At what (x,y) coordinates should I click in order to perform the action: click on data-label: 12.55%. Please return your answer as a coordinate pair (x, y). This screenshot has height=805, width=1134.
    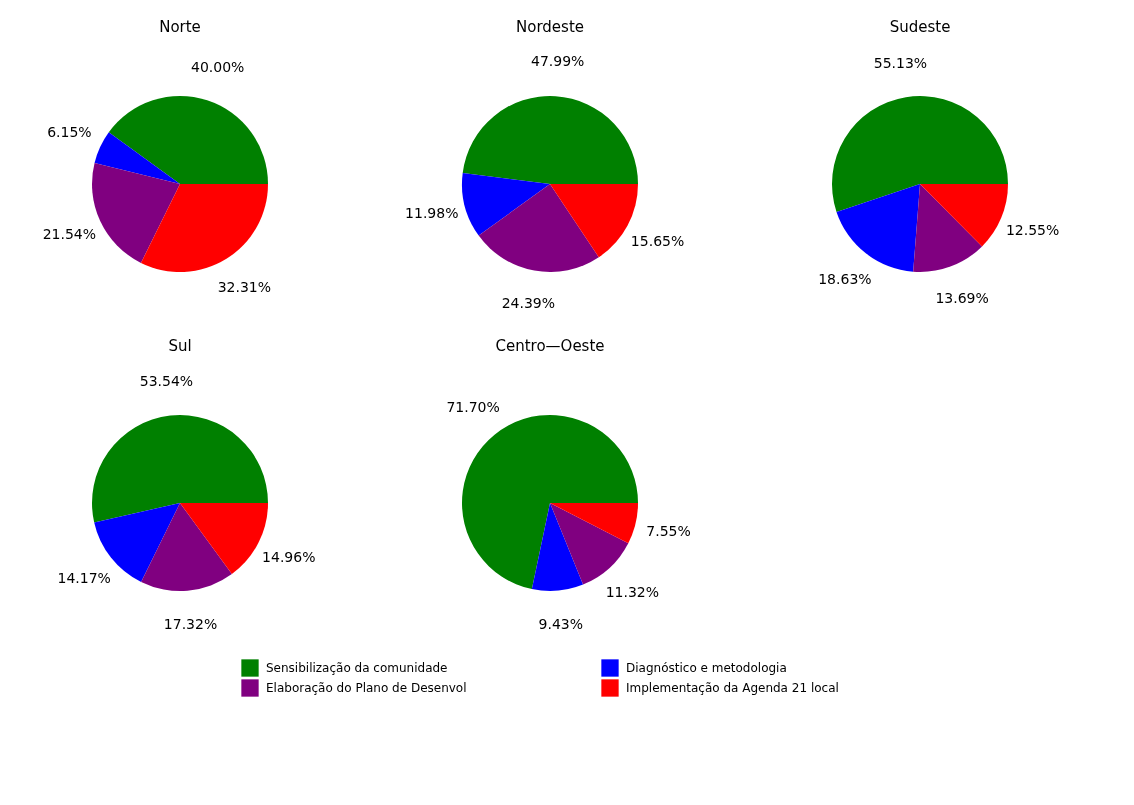
    Looking at the image, I should click on (1032, 229).